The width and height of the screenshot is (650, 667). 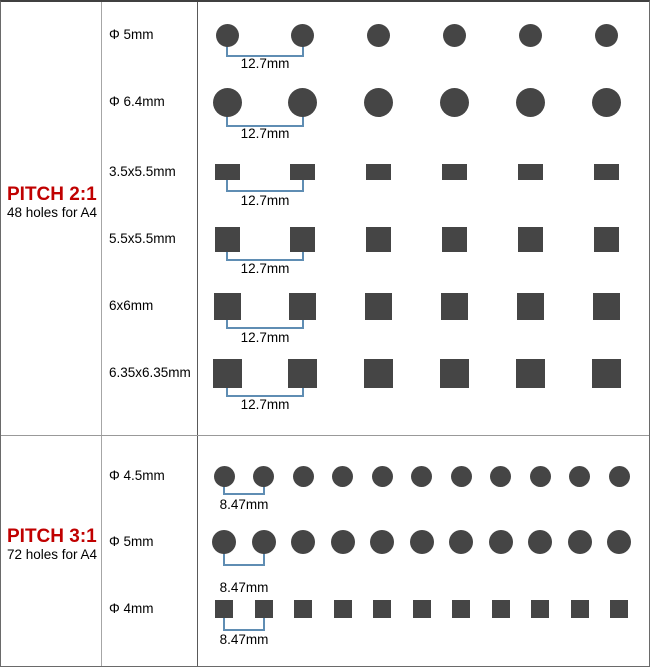 What do you see at coordinates (131, 541) in the screenshot?
I see `hole-size-label: Φ 5mm` at bounding box center [131, 541].